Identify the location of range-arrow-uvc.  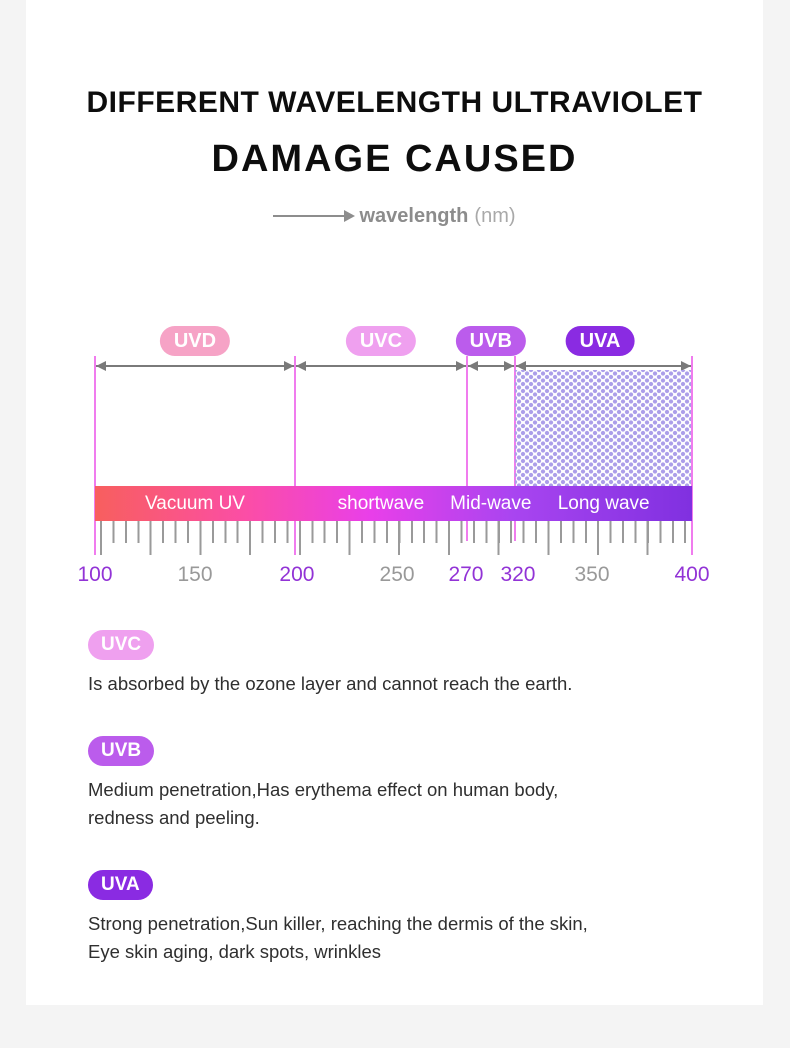
(380, 366).